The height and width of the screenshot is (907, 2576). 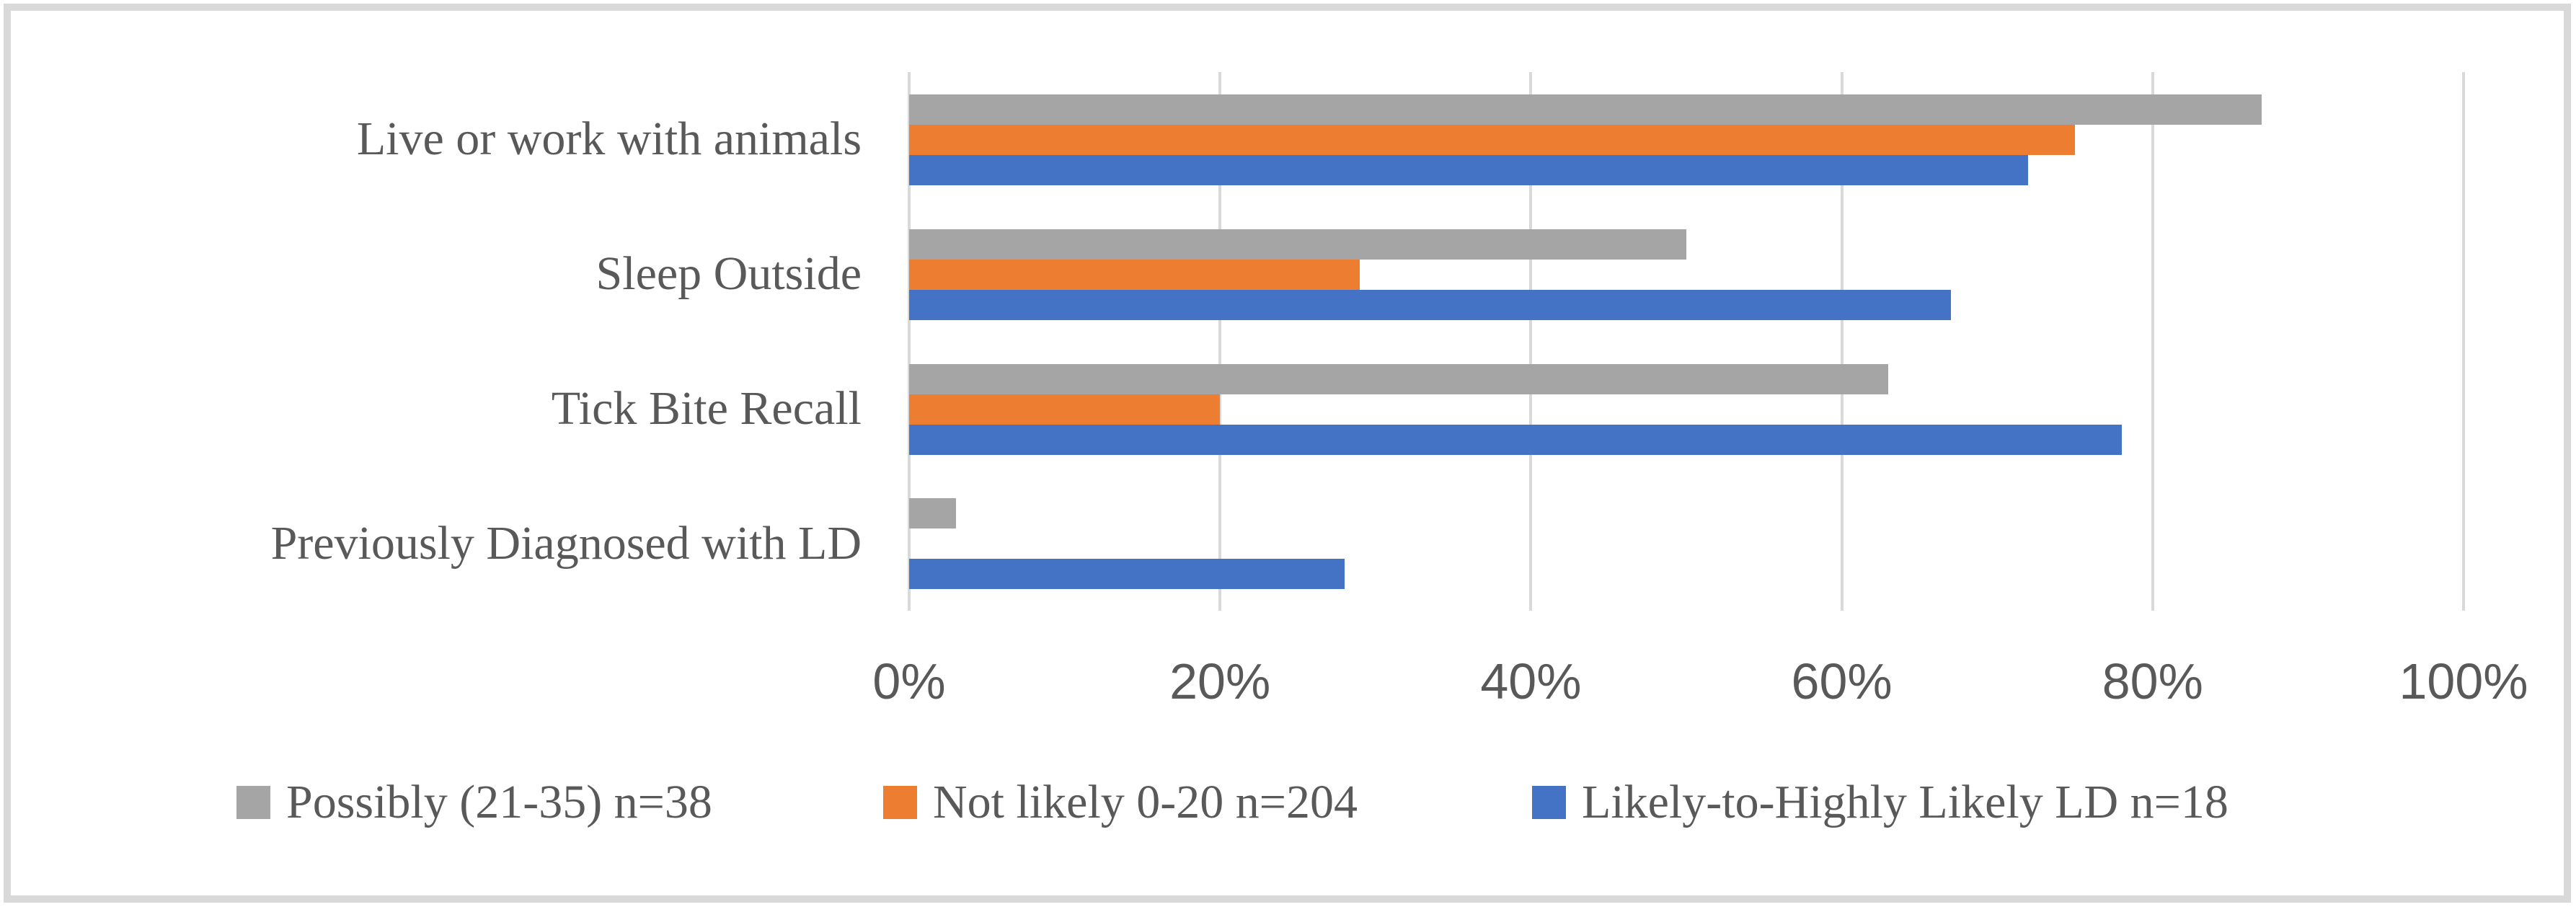 What do you see at coordinates (499, 802) in the screenshot?
I see `legend-label: Possibly (21-35) n=38` at bounding box center [499, 802].